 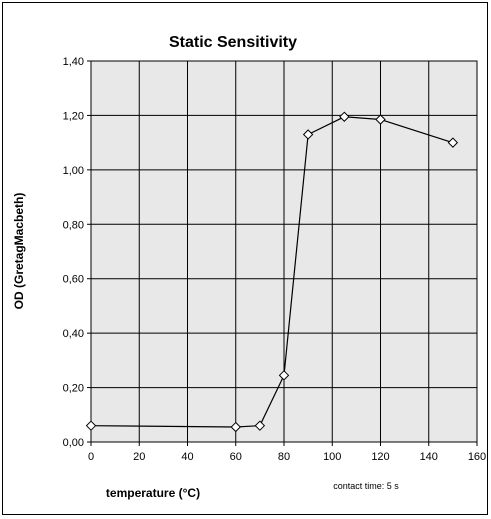 I want to click on x-tick-label: 120, so click(x=380, y=457).